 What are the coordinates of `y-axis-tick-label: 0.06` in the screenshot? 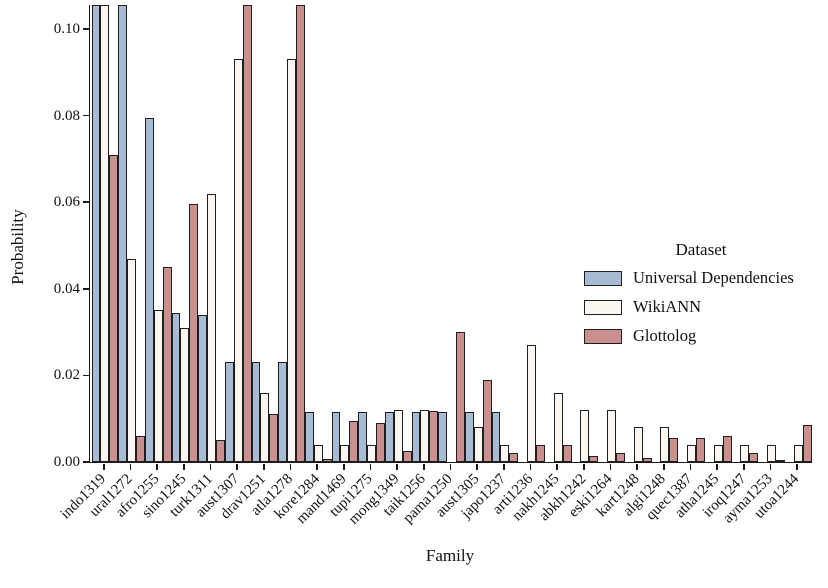 It's located at (66, 202).